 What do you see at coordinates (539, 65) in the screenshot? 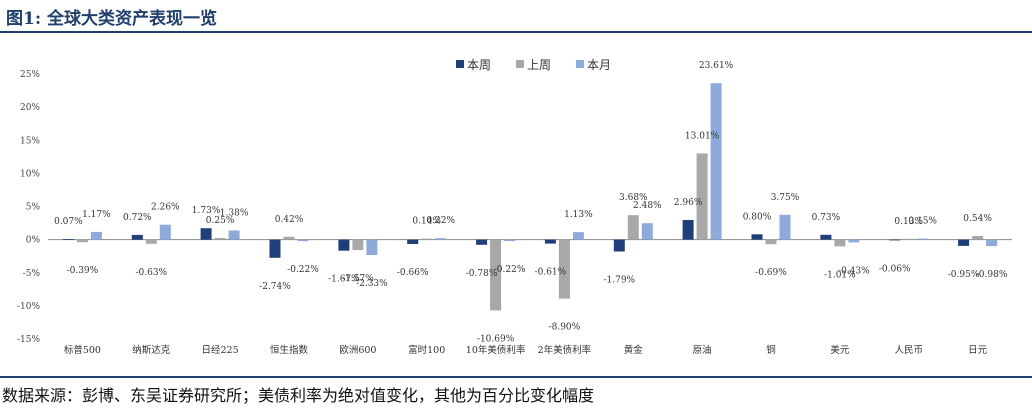
I see `legend-label: 上周` at bounding box center [539, 65].